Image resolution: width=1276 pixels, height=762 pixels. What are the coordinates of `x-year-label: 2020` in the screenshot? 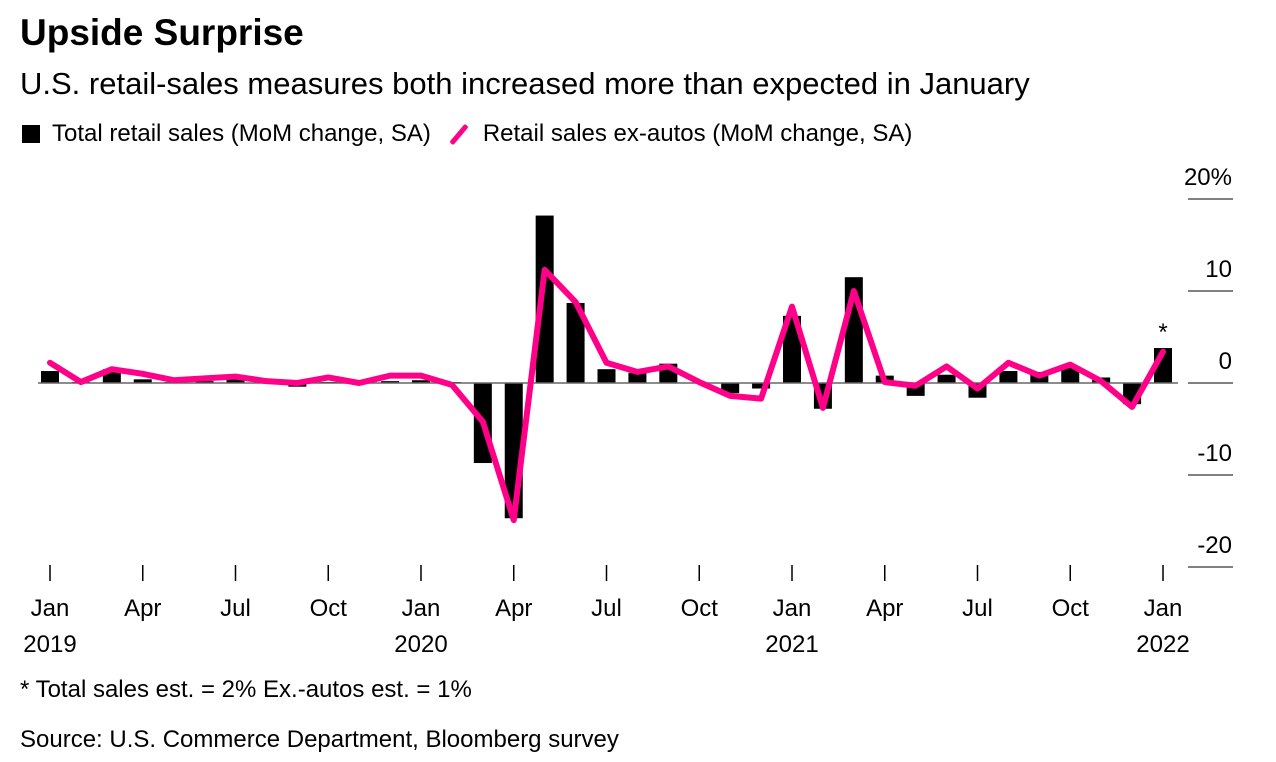 It's located at (420, 644).